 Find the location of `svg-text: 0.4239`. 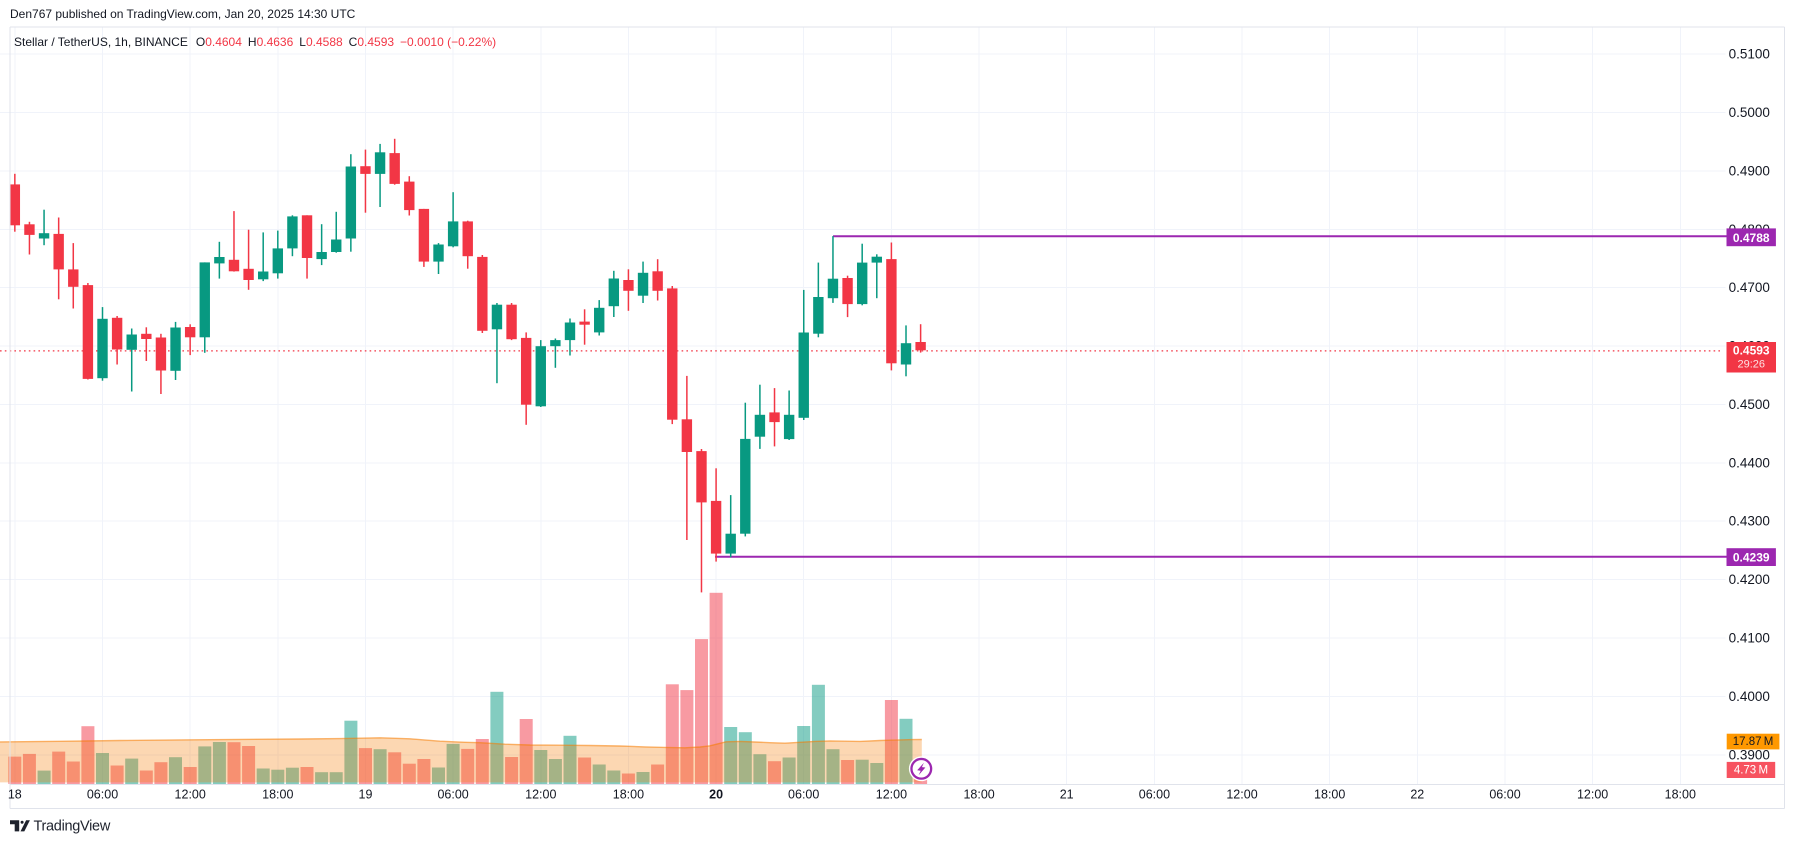

svg-text: 0.4239 is located at coordinates (1751, 558).